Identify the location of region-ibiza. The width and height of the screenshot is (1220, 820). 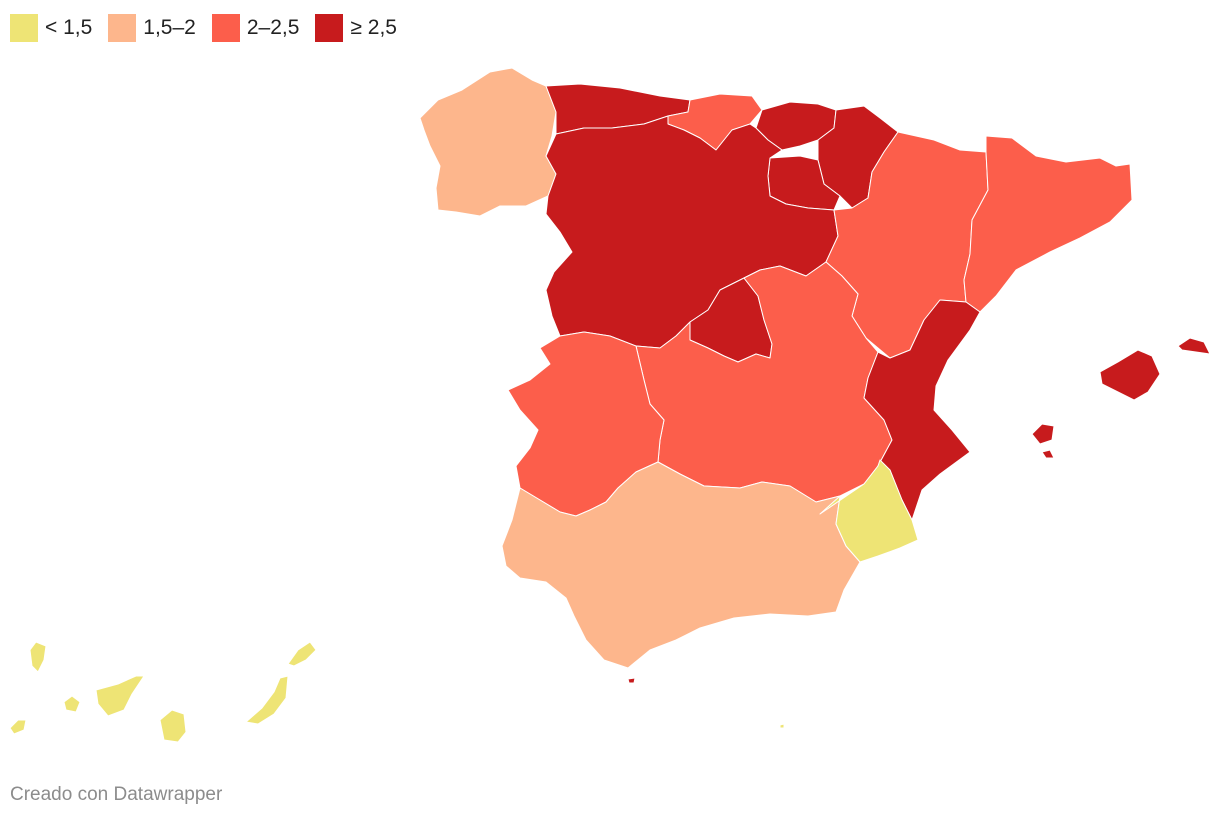
(1043, 434).